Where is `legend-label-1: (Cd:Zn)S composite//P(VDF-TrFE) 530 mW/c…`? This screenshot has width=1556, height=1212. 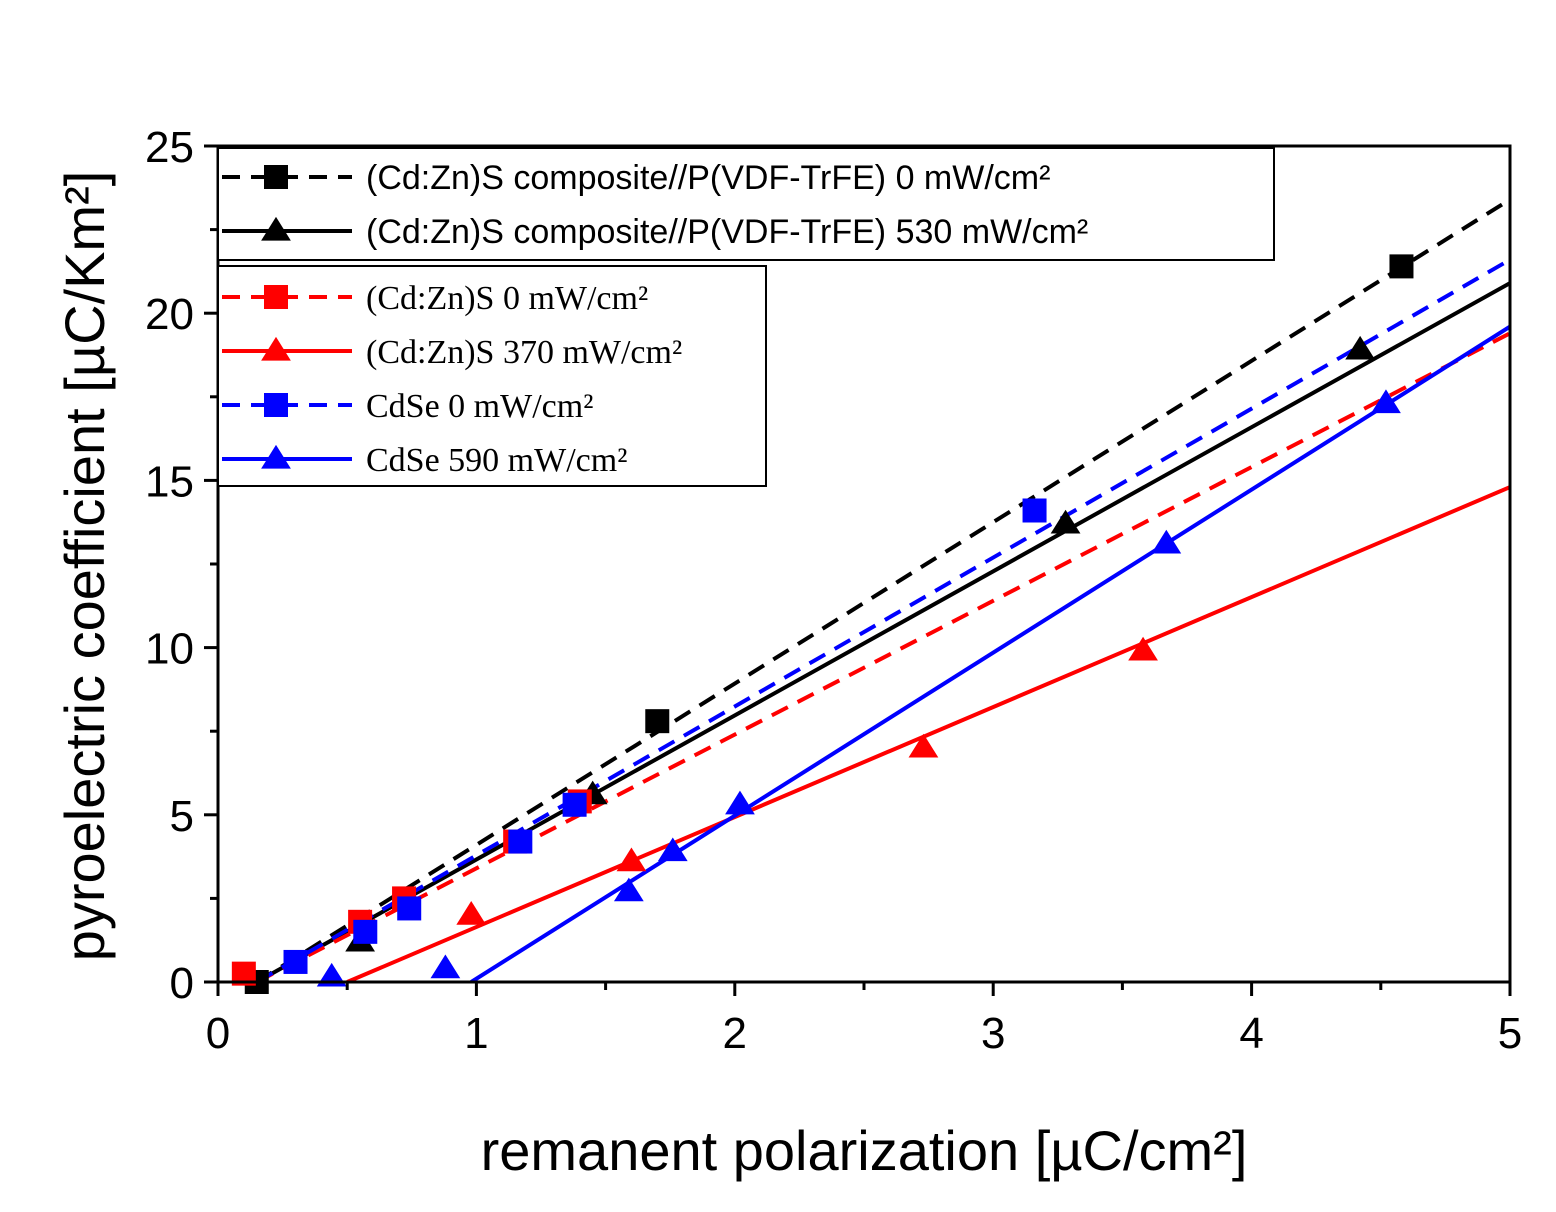
legend-label-1: (Cd:Zn)S composite//P(VDF-TrFE) 530 mW/c… is located at coordinates (727, 232).